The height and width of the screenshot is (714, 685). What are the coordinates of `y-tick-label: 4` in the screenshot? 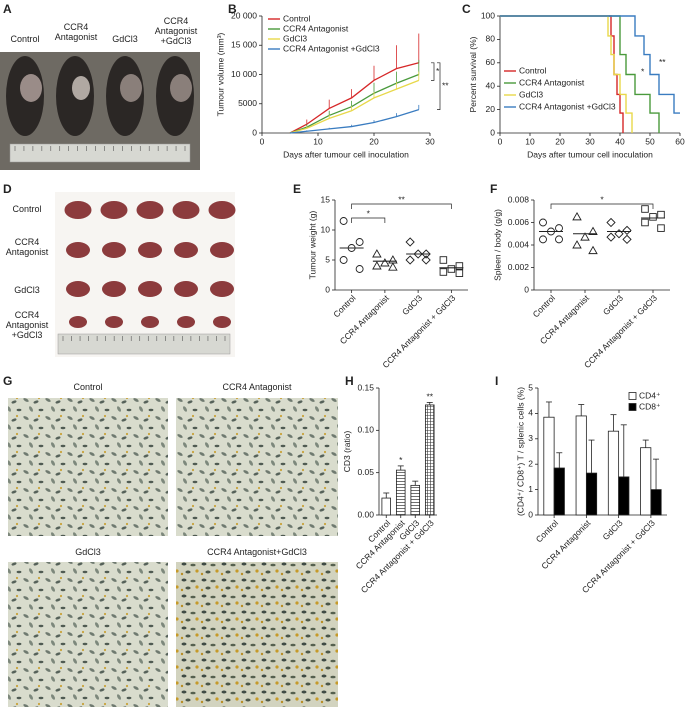 It's located at (530, 413).